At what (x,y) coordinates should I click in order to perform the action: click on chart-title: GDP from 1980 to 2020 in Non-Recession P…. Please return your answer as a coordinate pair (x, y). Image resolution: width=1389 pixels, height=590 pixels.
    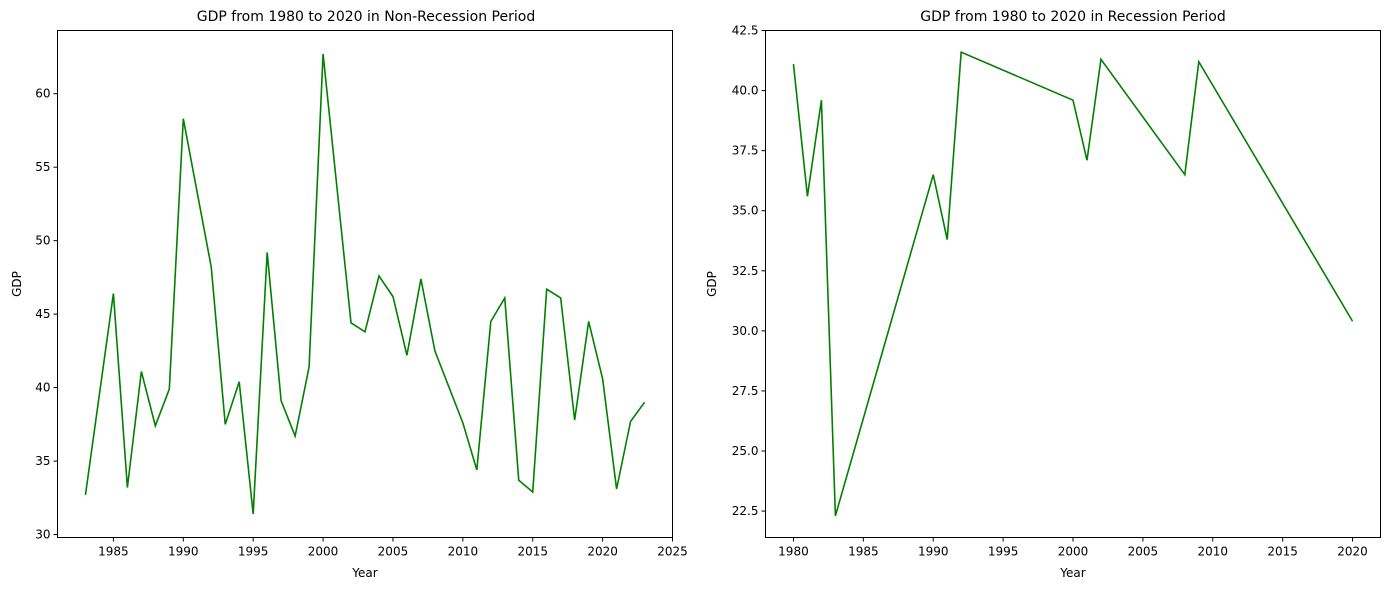
    Looking at the image, I should click on (366, 17).